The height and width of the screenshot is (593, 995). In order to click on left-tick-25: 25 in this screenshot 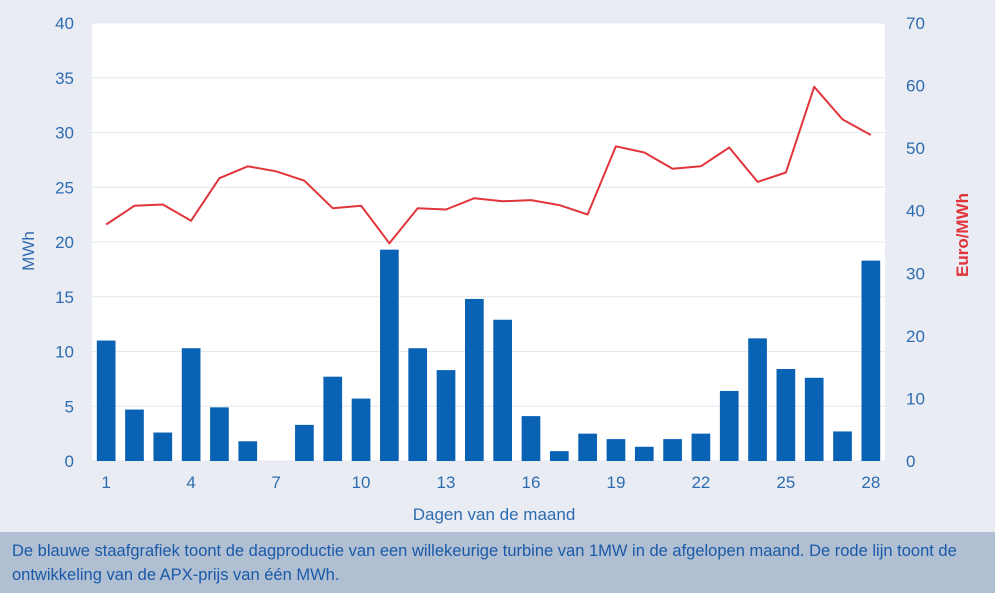, I will do `click(64, 187)`.